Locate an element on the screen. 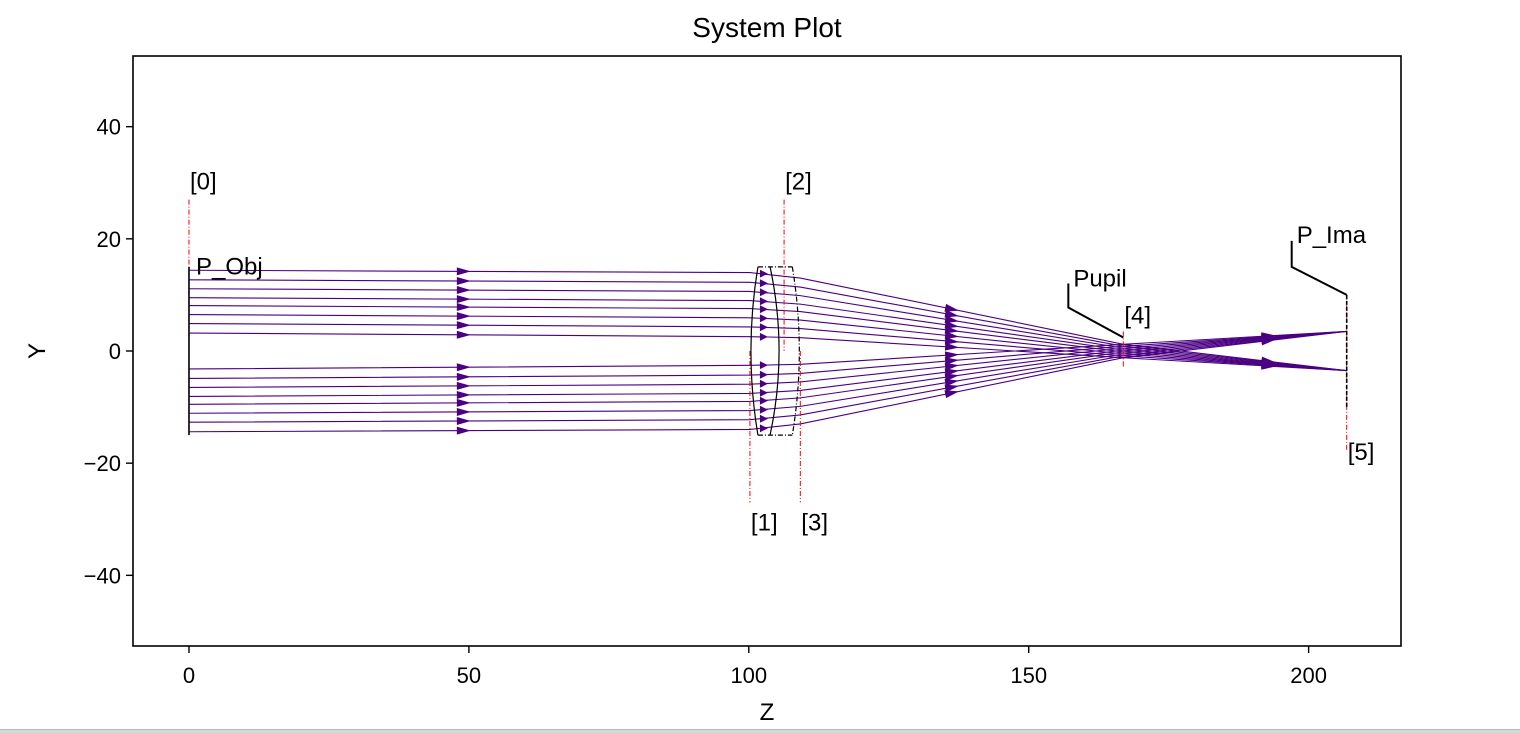  surface-label: [2] is located at coordinates (798, 182).